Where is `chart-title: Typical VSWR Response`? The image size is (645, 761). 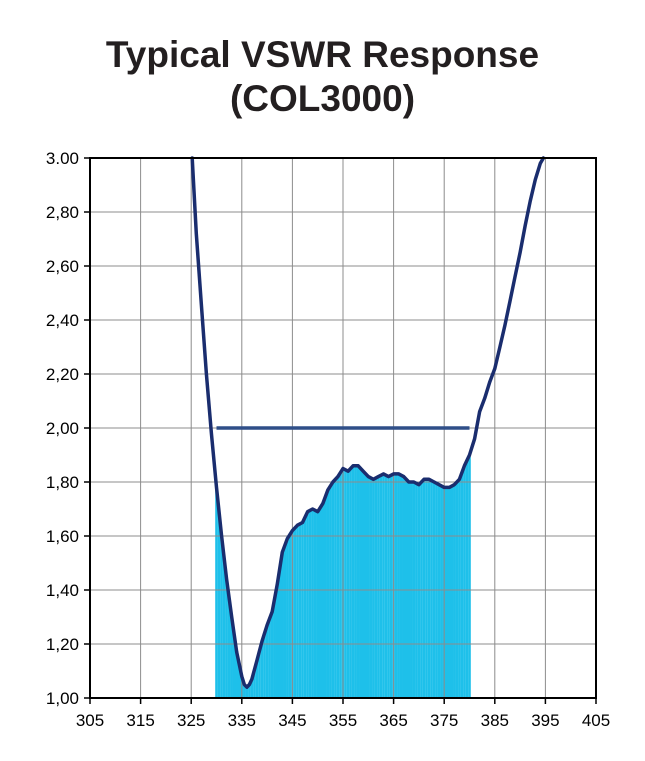
chart-title: Typical VSWR Response is located at coordinates (322, 54).